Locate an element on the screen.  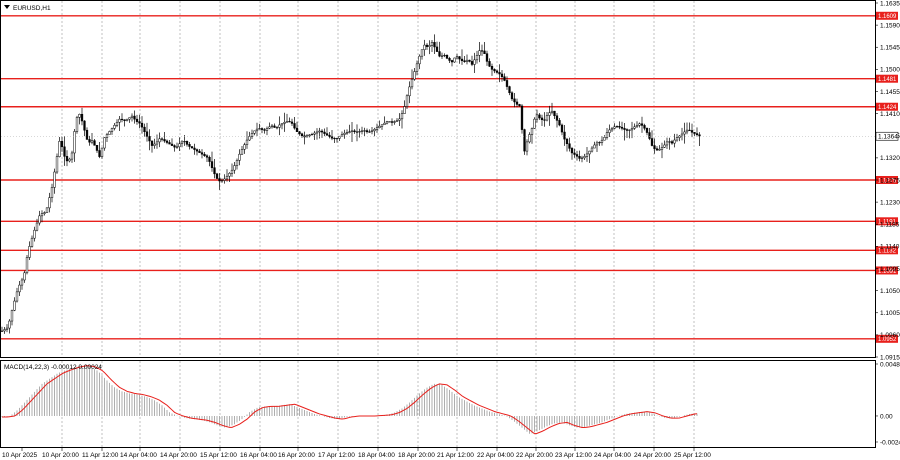
macd-panel is located at coordinates (349, 400).